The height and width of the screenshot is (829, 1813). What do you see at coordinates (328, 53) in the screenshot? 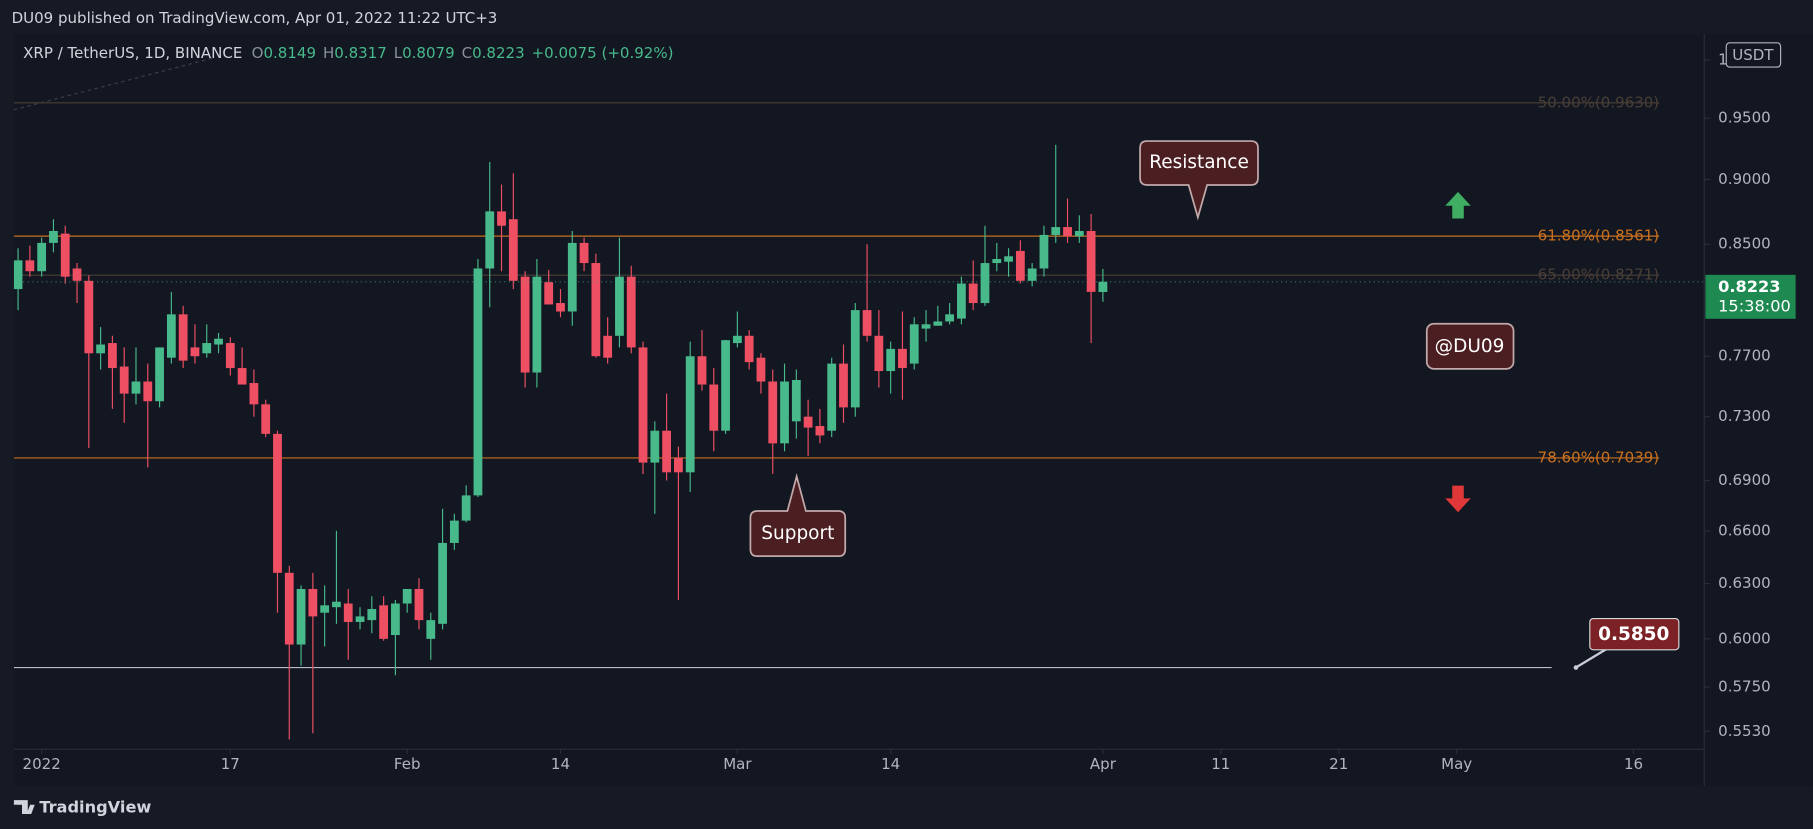
I see `ohlc-label: H` at bounding box center [328, 53].